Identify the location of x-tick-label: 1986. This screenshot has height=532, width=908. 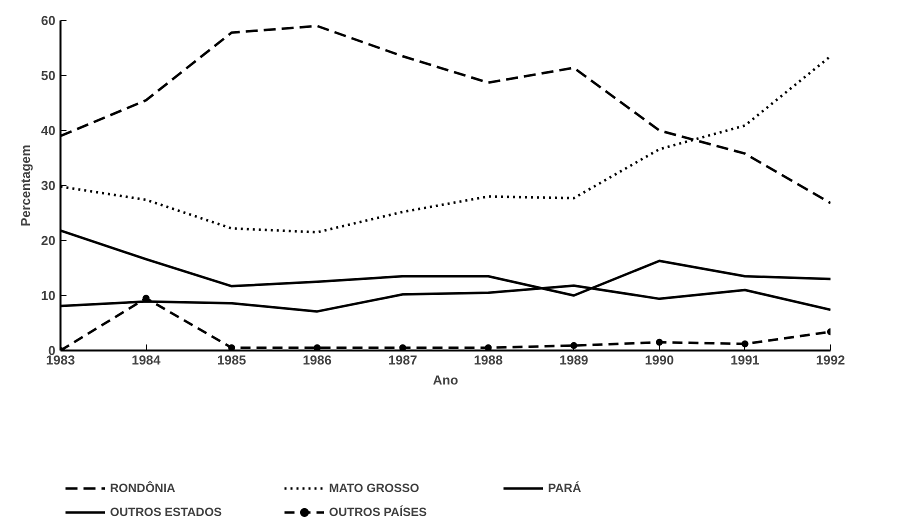
(317, 360).